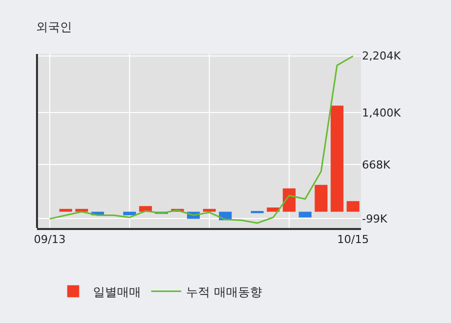 This screenshot has width=451, height=323. Describe the element at coordinates (382, 113) in the screenshot. I see `y-tick-label: 1,400K` at that location.